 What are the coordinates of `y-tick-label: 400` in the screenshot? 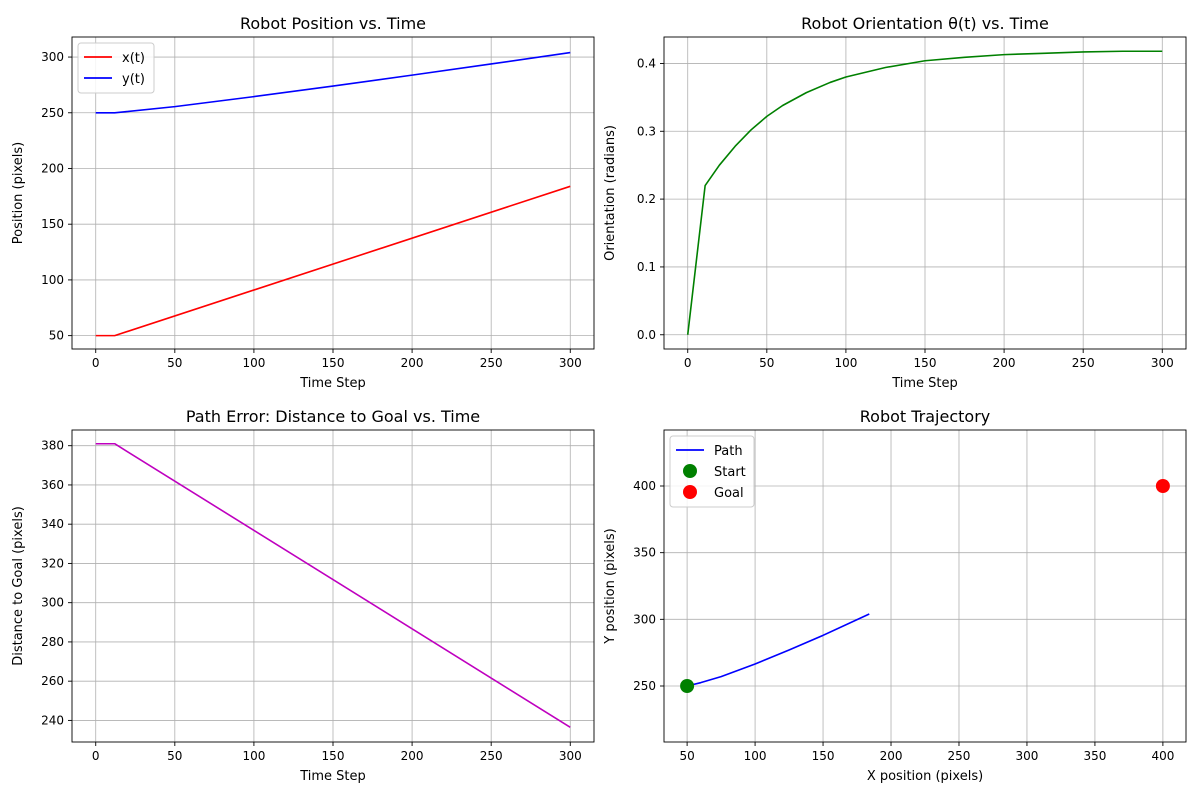 It's located at (644, 486).